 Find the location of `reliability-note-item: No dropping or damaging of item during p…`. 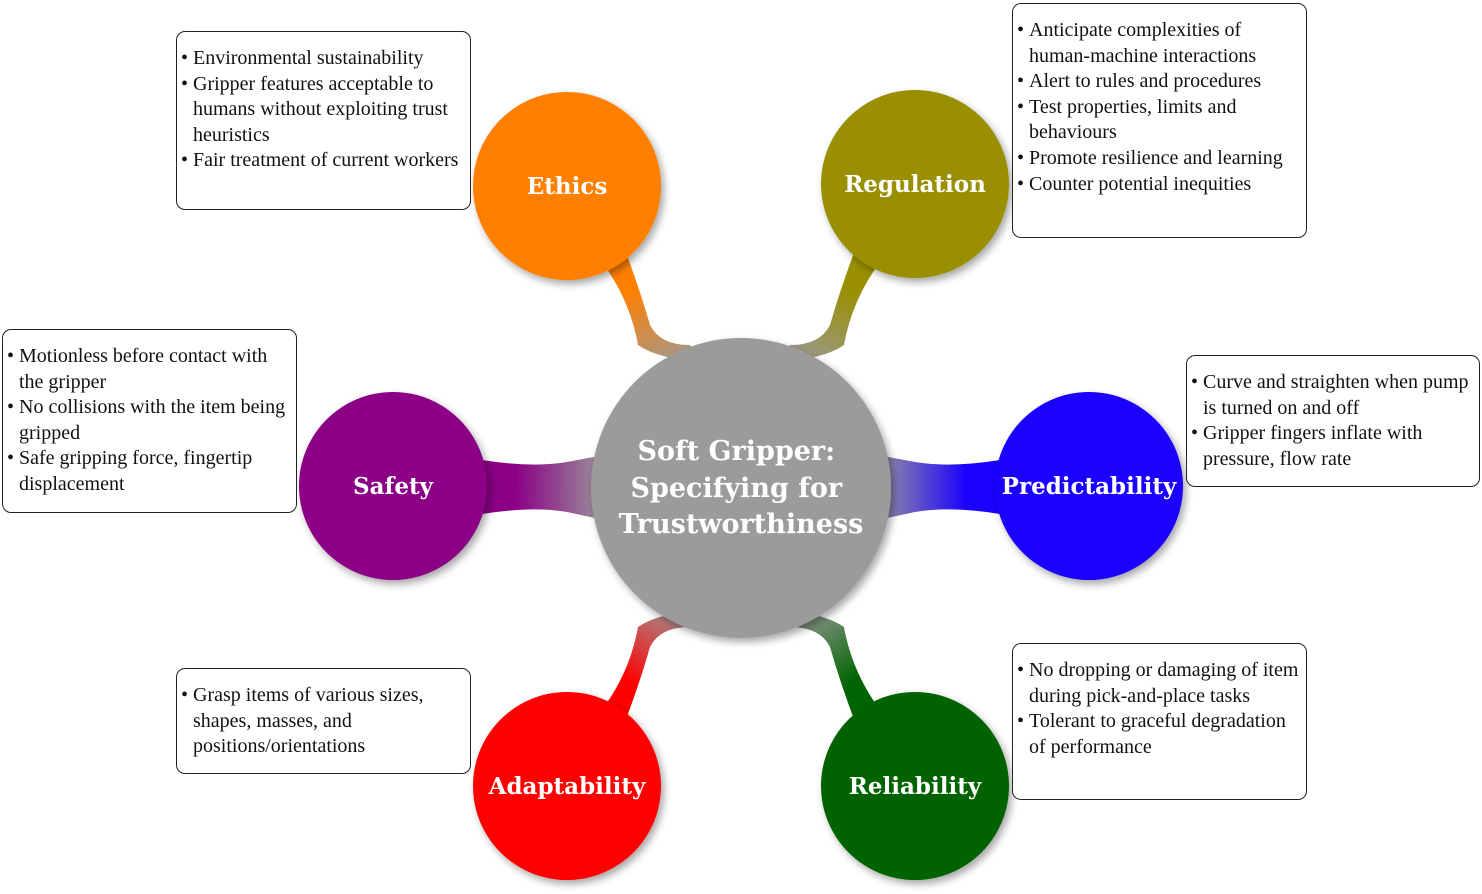

reliability-note-item: No dropping or damaging of item during p… is located at coordinates (1158, 683).